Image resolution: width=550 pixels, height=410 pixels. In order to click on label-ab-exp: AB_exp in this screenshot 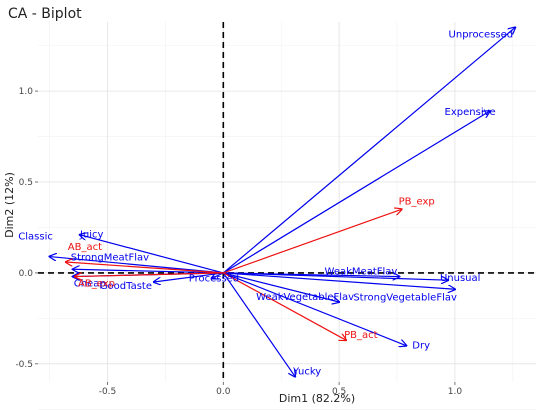, I will do `click(96, 284)`.